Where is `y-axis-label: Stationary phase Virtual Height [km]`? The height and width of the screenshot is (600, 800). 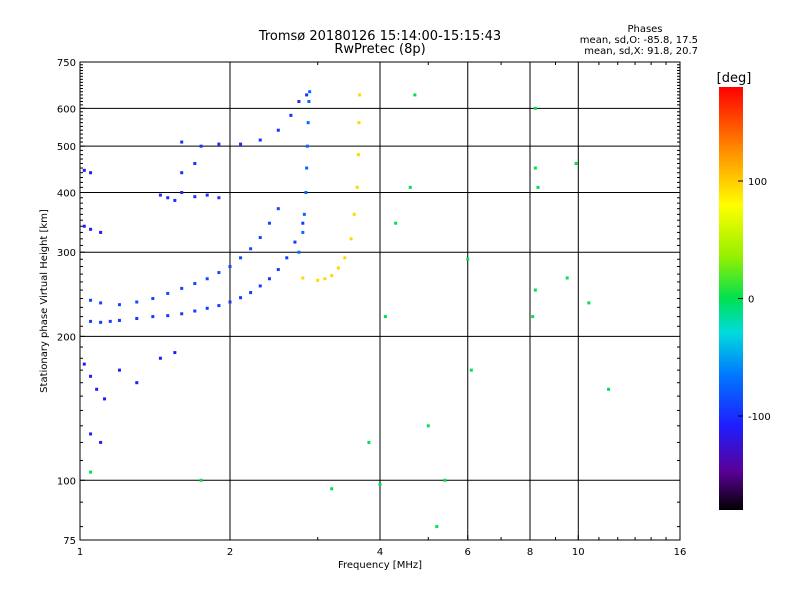
y-axis-label: Stationary phase Virtual Height [km] is located at coordinates (44, 301).